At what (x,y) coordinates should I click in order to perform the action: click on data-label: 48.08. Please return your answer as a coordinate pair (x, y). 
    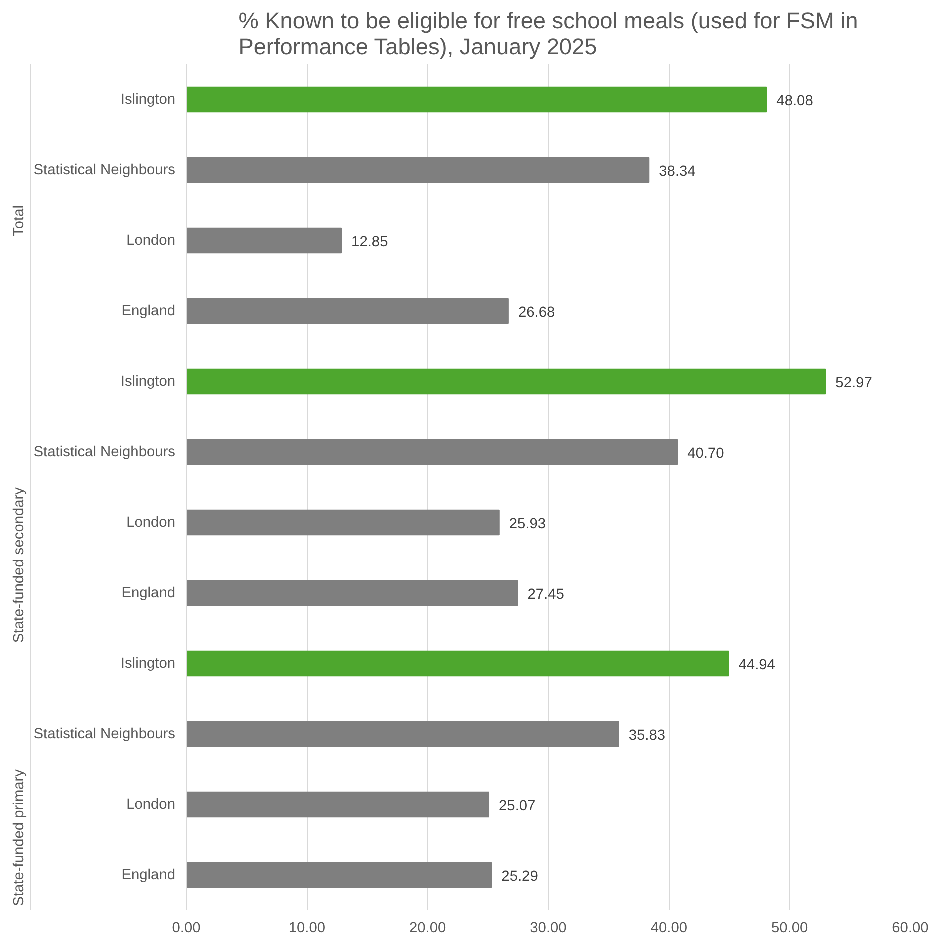
    Looking at the image, I should click on (795, 101).